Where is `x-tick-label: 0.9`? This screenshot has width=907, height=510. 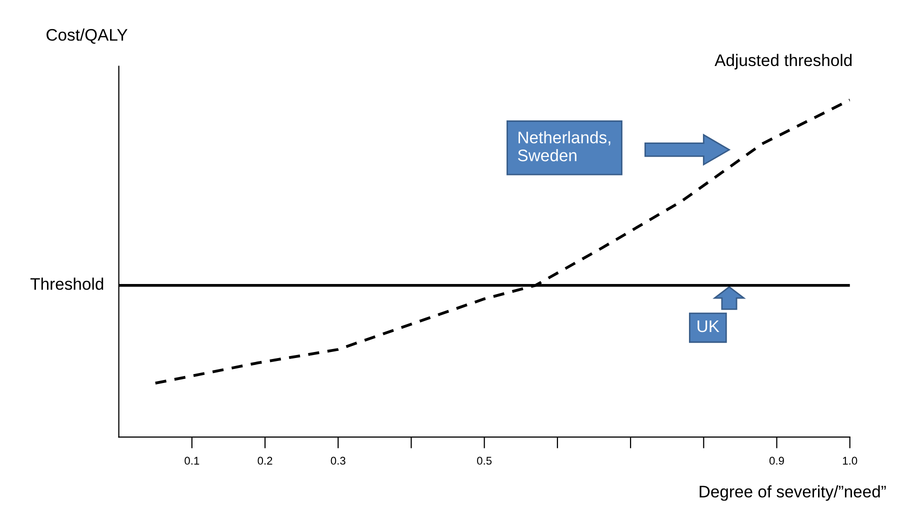
x-tick-label: 0.9 is located at coordinates (776, 460).